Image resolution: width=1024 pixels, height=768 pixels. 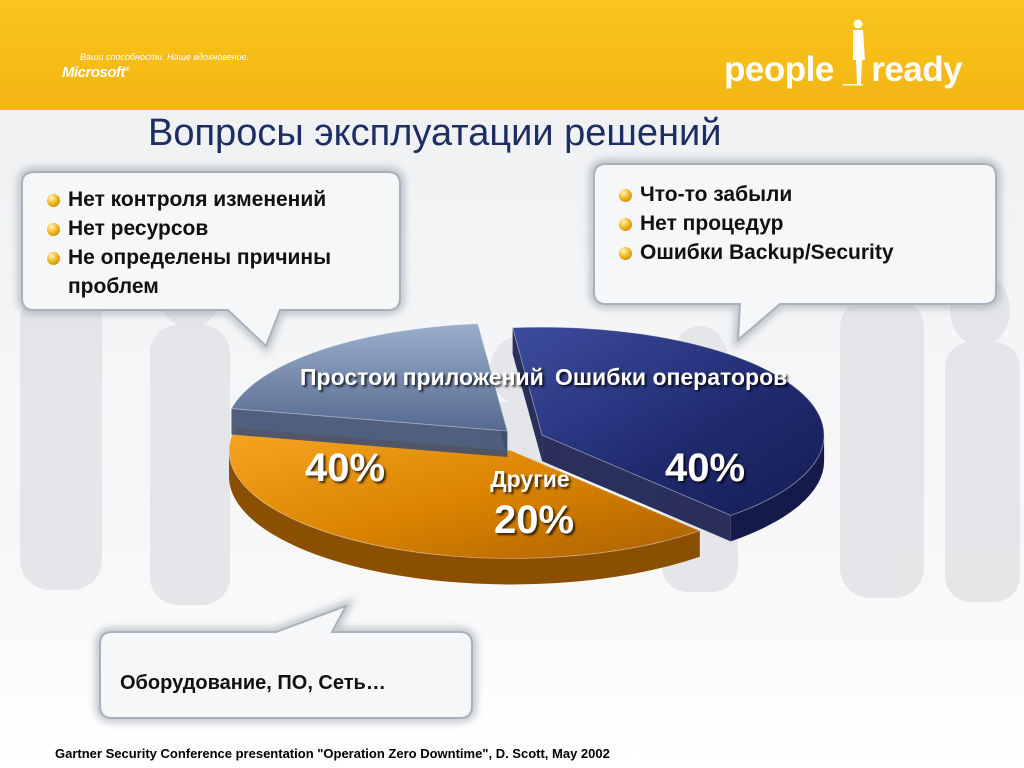 What do you see at coordinates (859, 51) in the screenshot?
I see `people-ready-logo-icon` at bounding box center [859, 51].